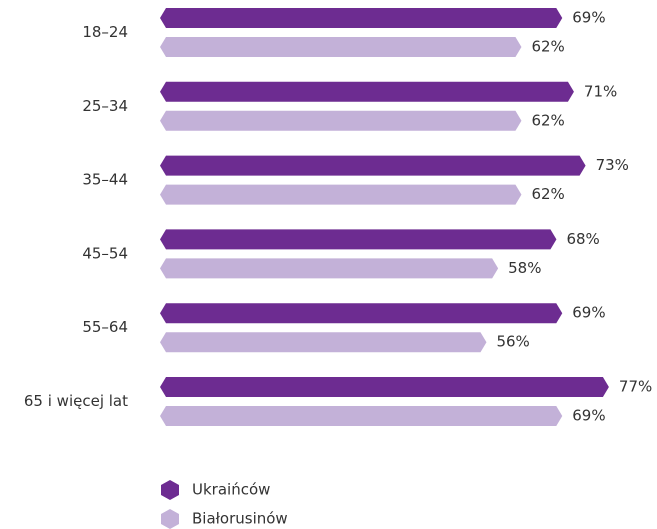 Image resolution: width=657 pixels, height=529 pixels. Describe the element at coordinates (612, 165) in the screenshot. I see `value-label: 73%` at that location.